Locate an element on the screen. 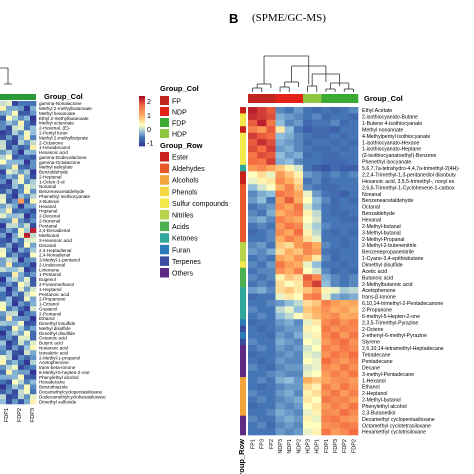  colorbar-tick: 0 is located at coordinates (149, 130).